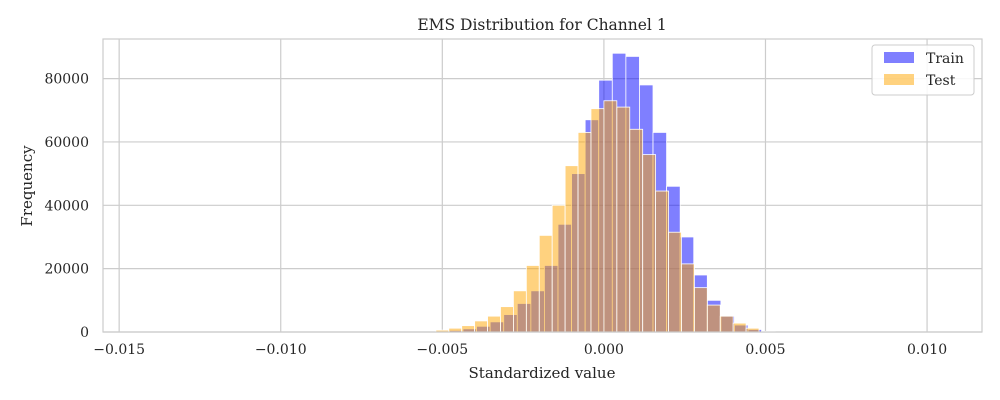 The height and width of the screenshot is (400, 1000). What do you see at coordinates (442, 350) in the screenshot?
I see `x-tick-label: −0.005` at bounding box center [442, 350].